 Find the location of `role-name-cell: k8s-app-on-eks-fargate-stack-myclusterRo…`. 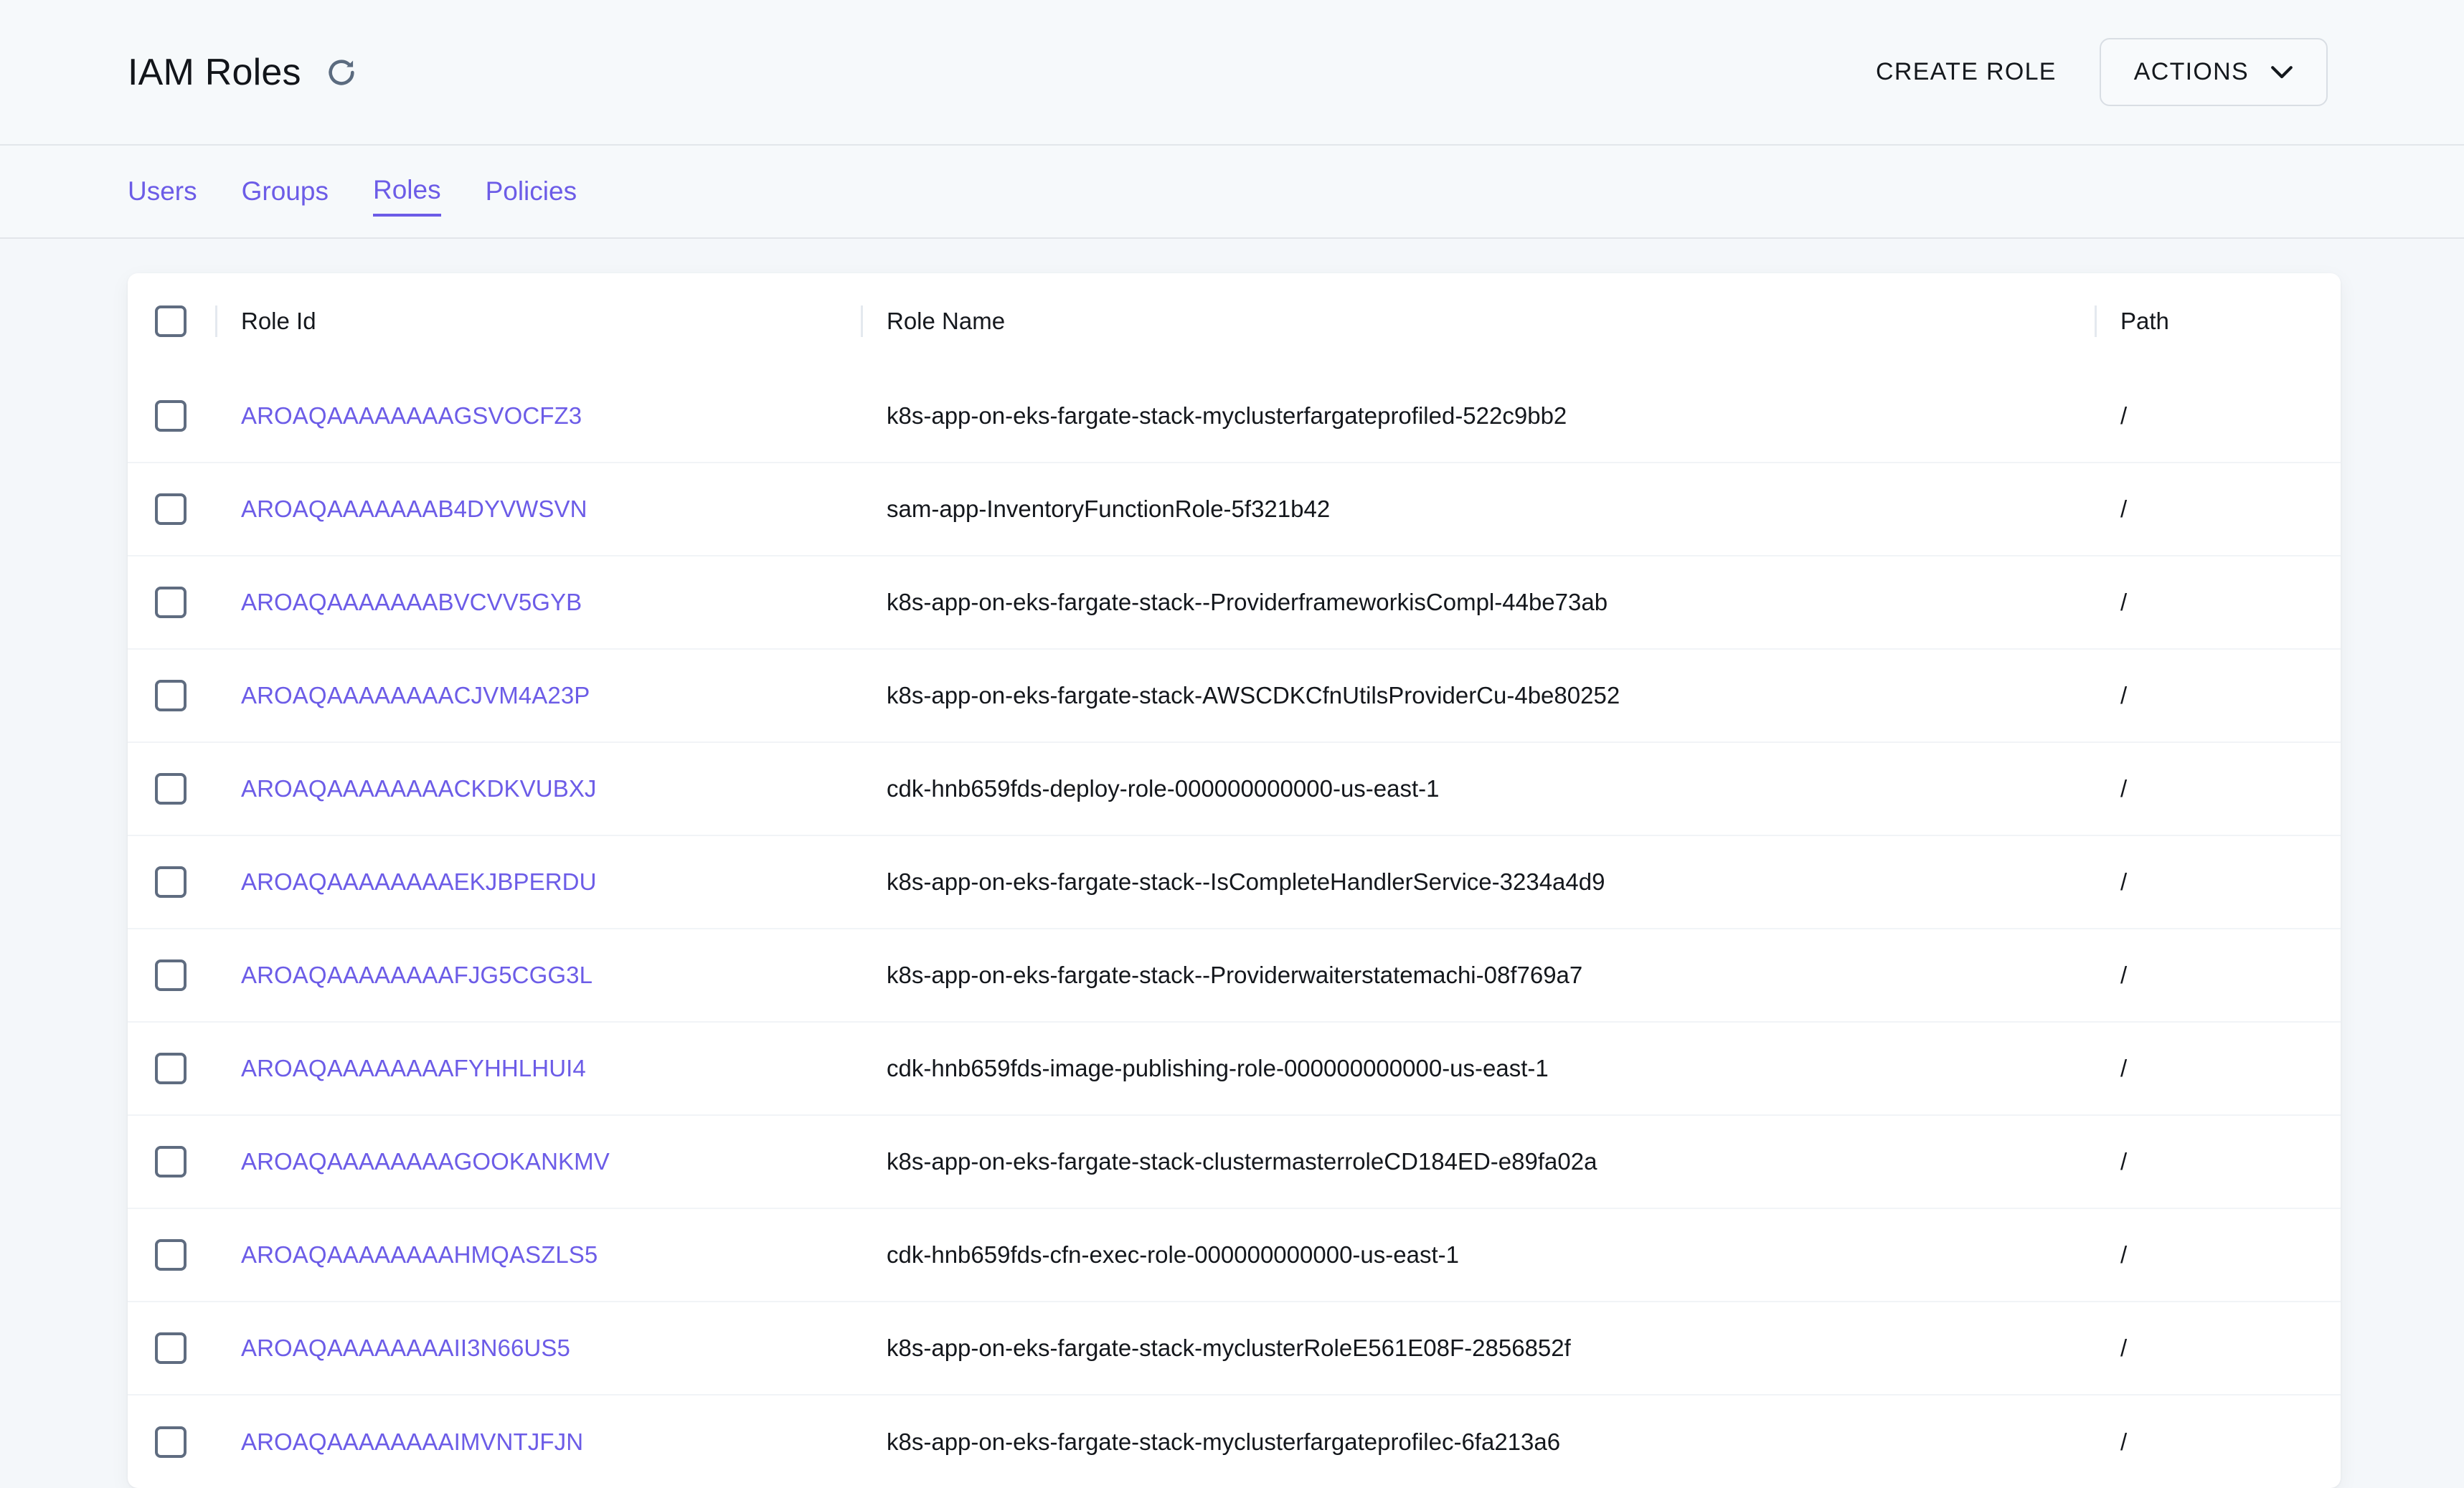

role-name-cell: k8s-app-on-eks-fargate-stack-myclusterRo… is located at coordinates (1478, 1348).